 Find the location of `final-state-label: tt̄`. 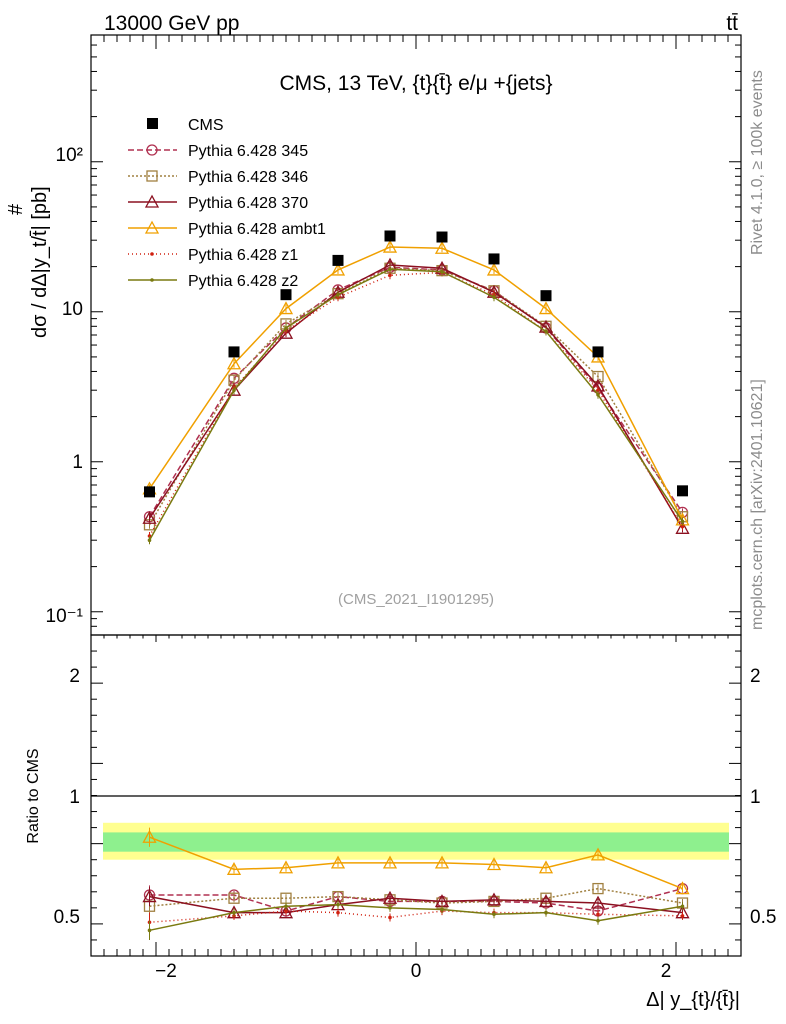

final-state-label: tt̄ is located at coordinates (732, 23).